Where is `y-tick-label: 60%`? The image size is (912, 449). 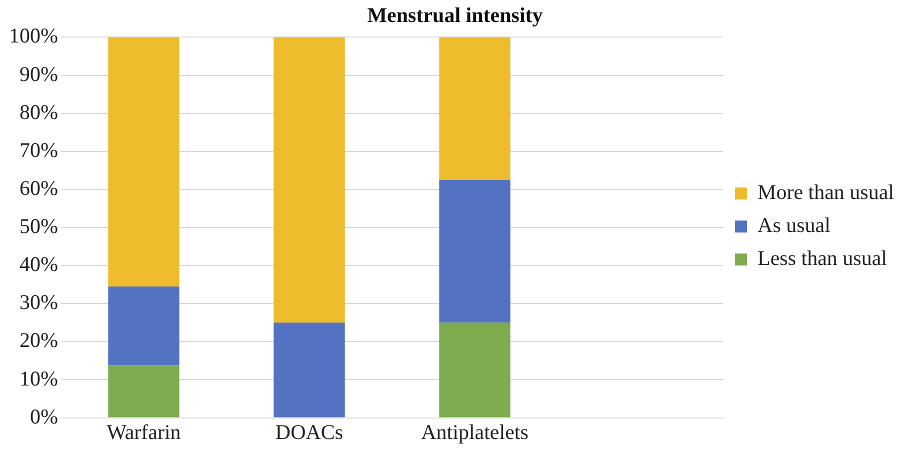 y-tick-label: 60% is located at coordinates (38, 188).